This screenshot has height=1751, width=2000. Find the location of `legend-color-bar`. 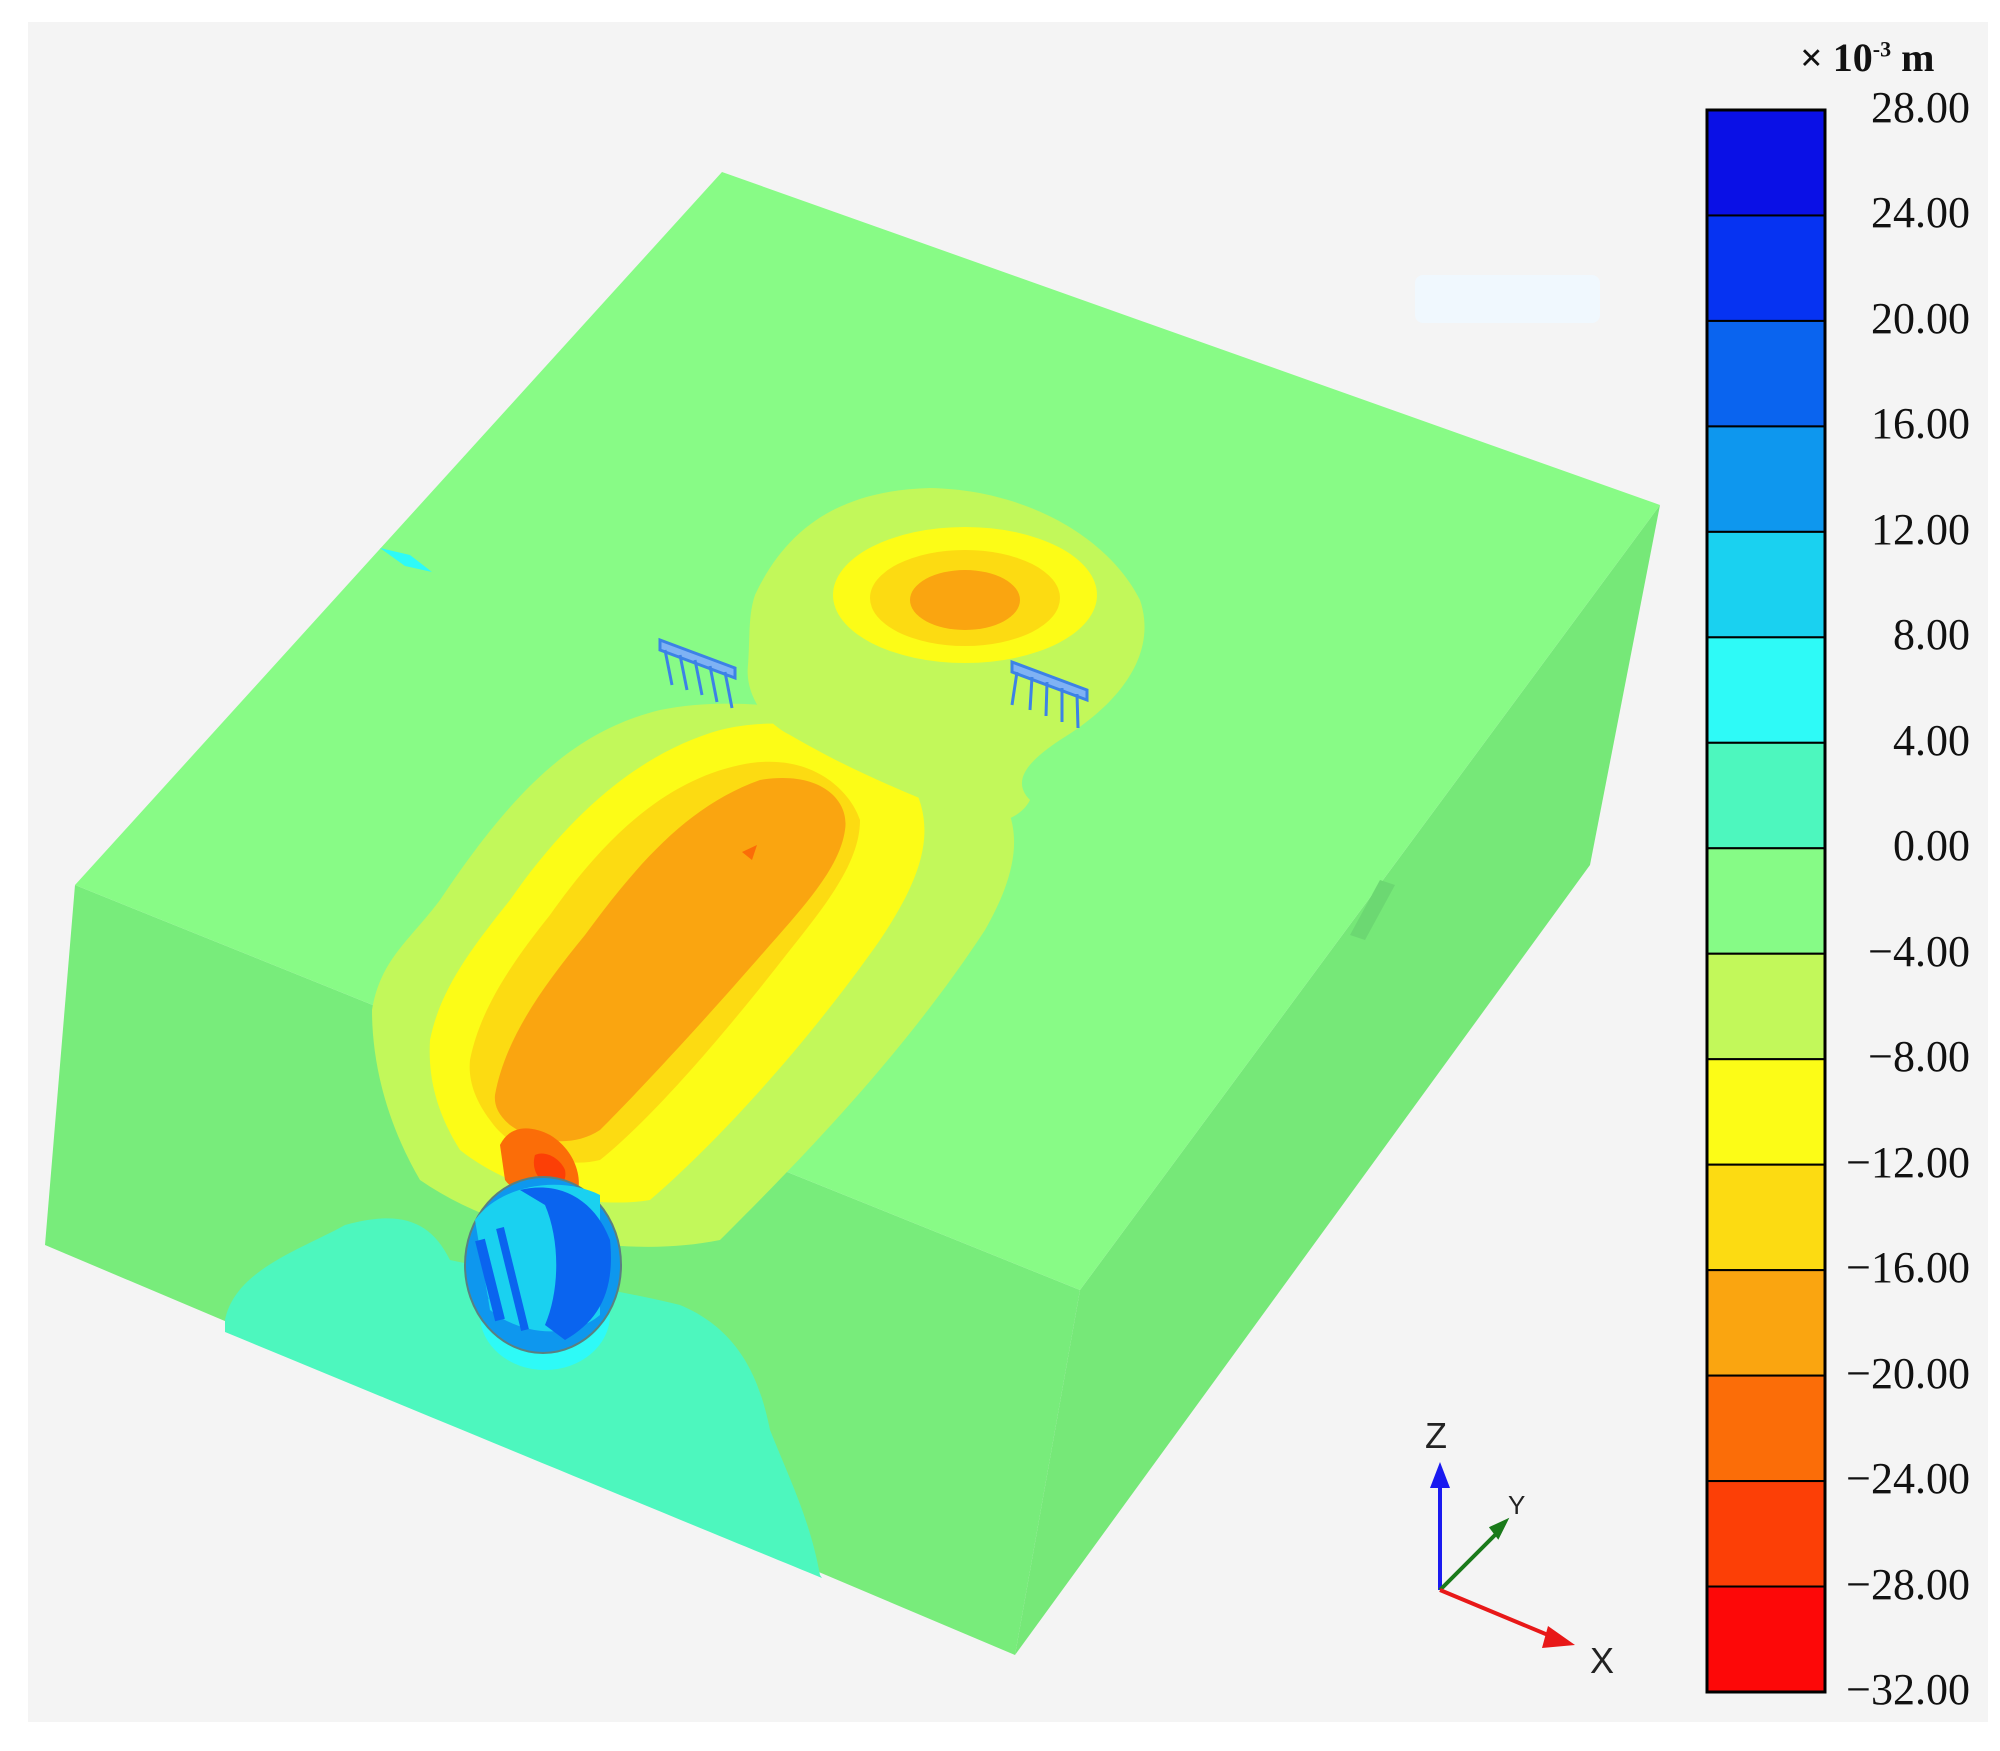

legend-color-bar is located at coordinates (1766, 901).